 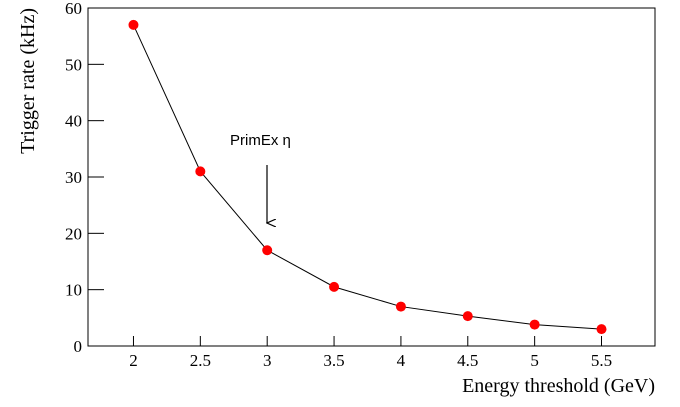 What do you see at coordinates (467, 360) in the screenshot?
I see `x-tick-label: 4.5` at bounding box center [467, 360].